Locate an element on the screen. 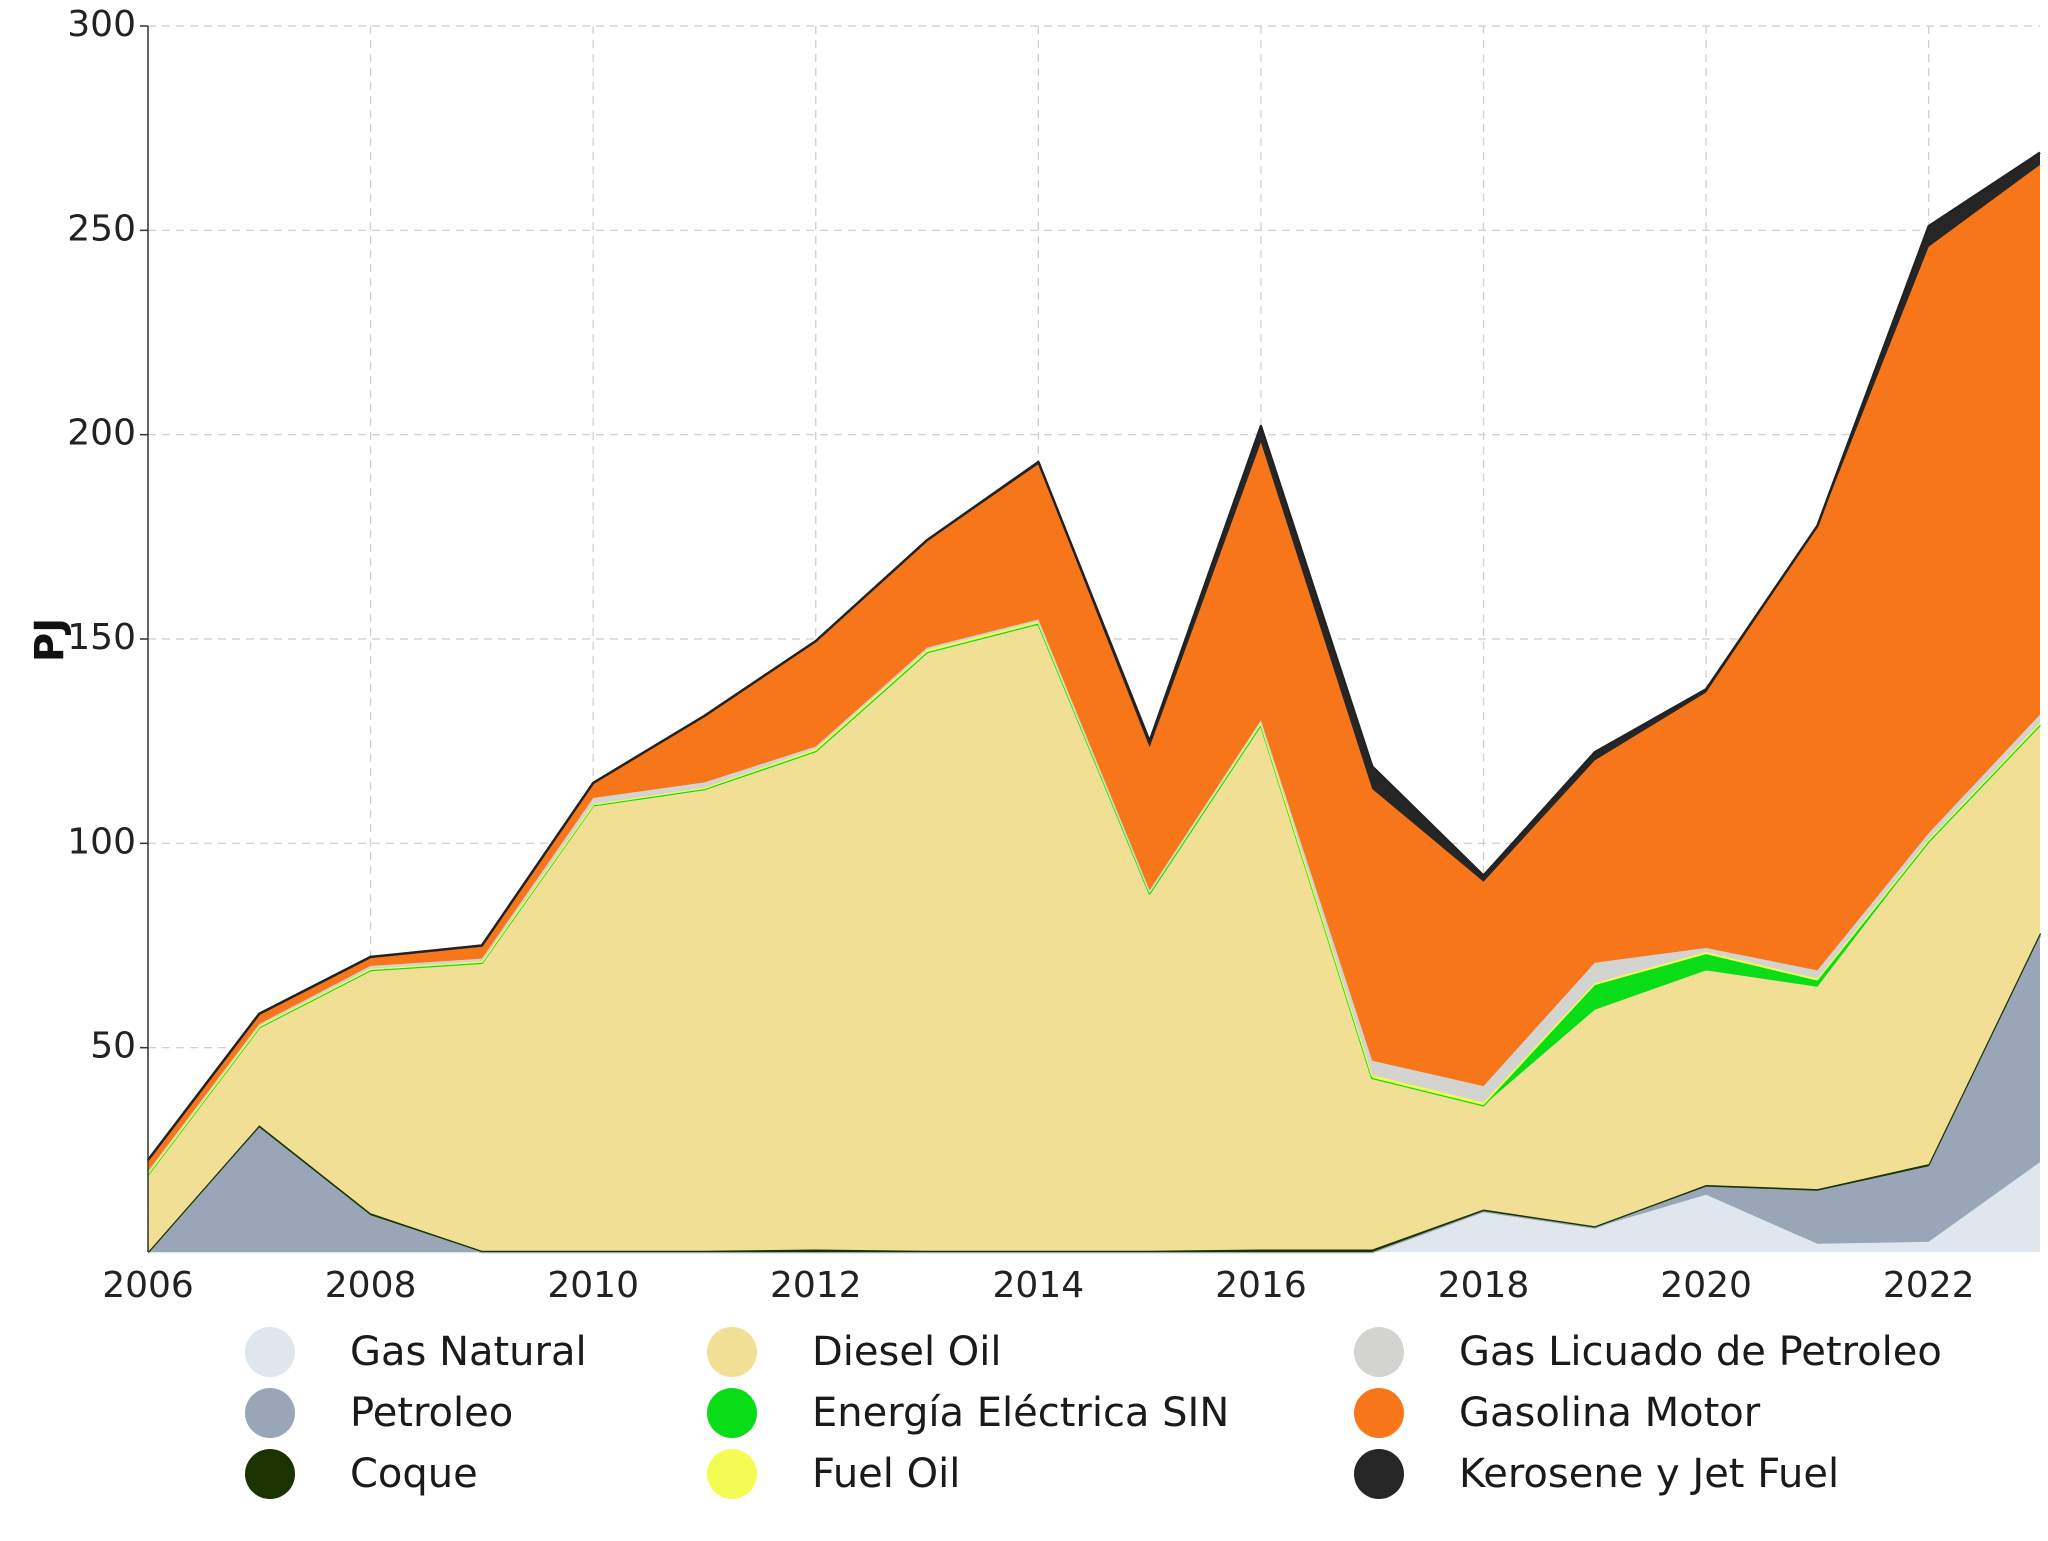  legend-label: Energía Eléctrica SIN is located at coordinates (1021, 1413).